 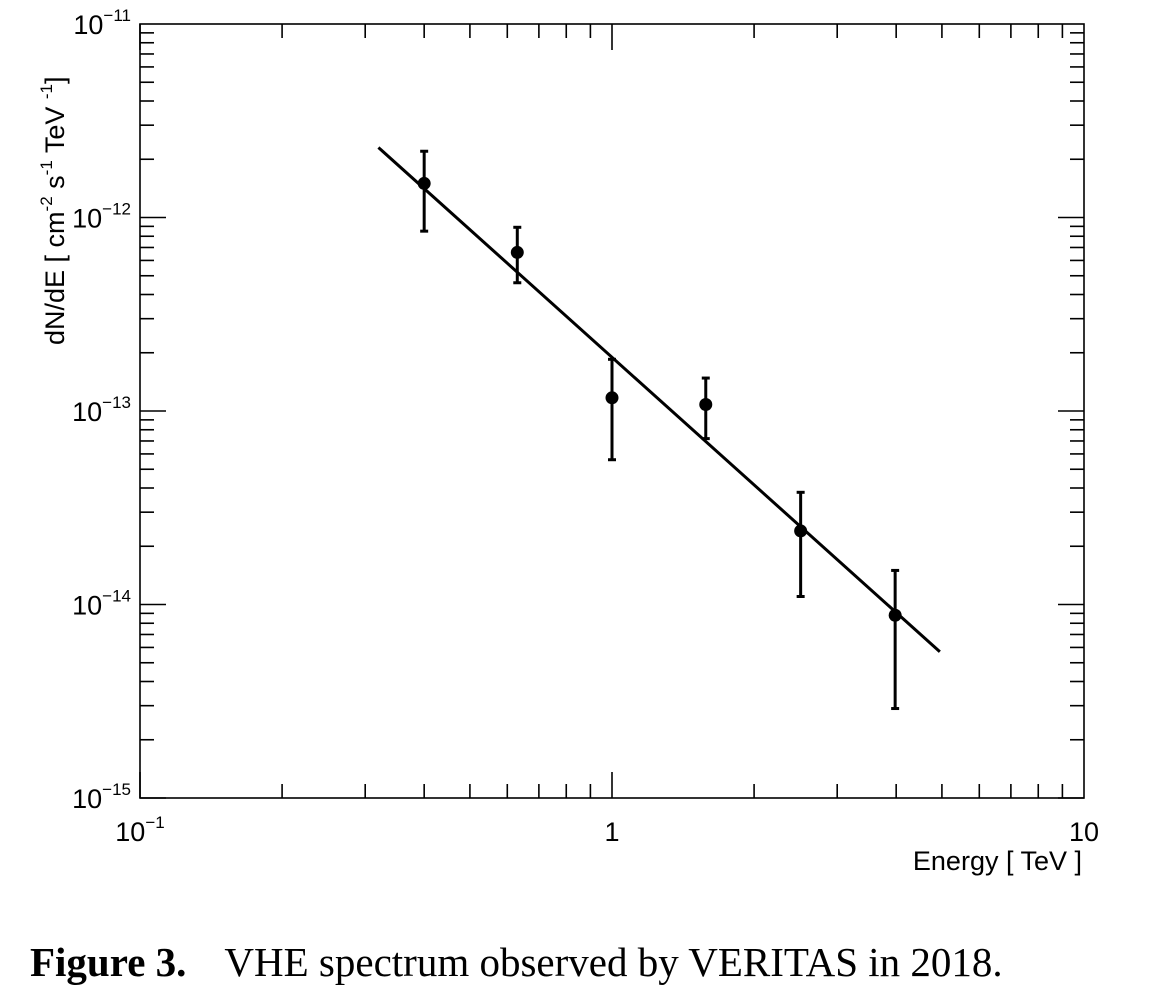 I want to click on y-tick-label: 10−13, so click(x=101, y=410).